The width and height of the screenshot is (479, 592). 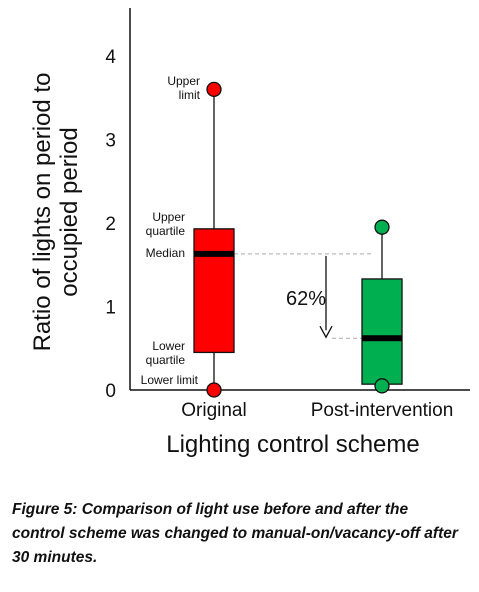 What do you see at coordinates (183, 81) in the screenshot?
I see `annotation-upper-limit: Upper` at bounding box center [183, 81].